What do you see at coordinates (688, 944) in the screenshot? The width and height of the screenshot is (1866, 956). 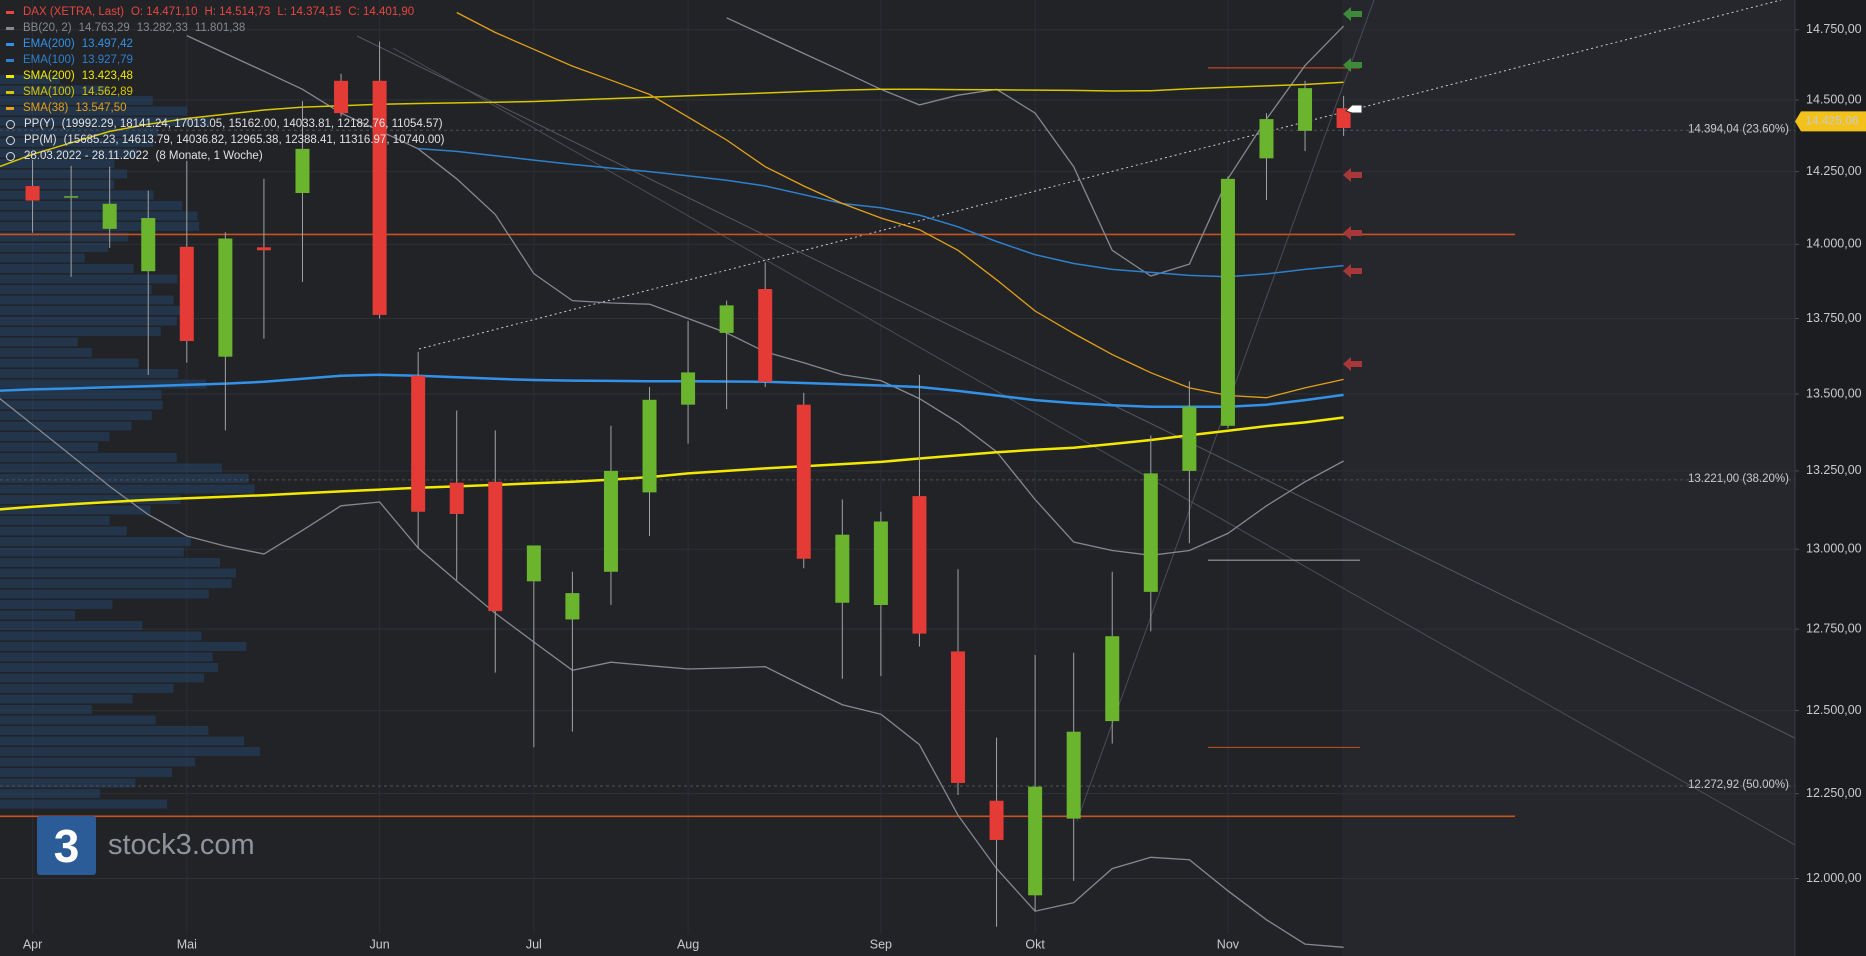 I see `x-tick-label: Aug` at bounding box center [688, 944].